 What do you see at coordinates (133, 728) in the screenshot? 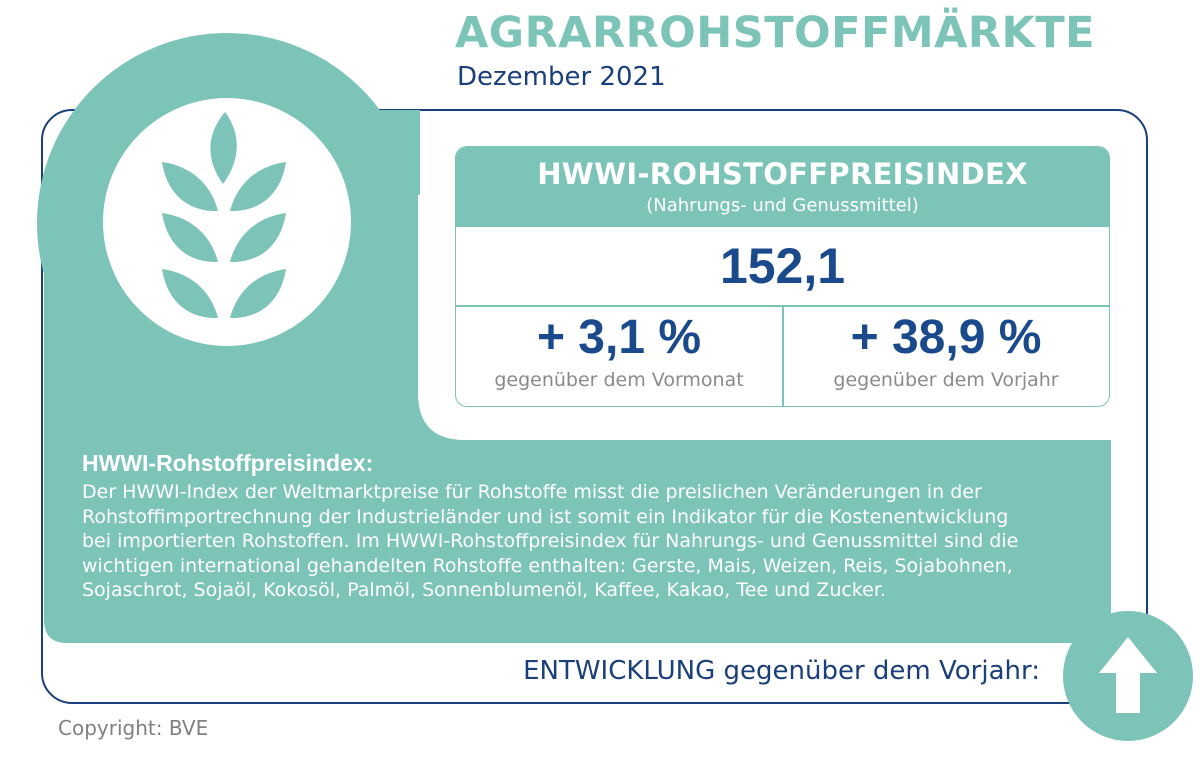
I see `copyright: Copyright: BVE` at bounding box center [133, 728].